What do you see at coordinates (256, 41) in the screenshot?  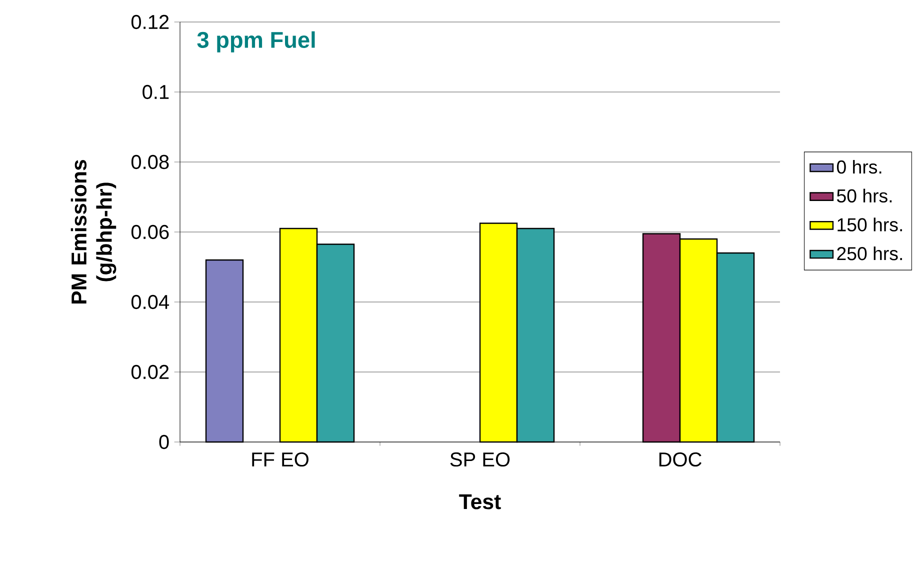 I see `chart-title: 3 ppm Fuel` at bounding box center [256, 41].